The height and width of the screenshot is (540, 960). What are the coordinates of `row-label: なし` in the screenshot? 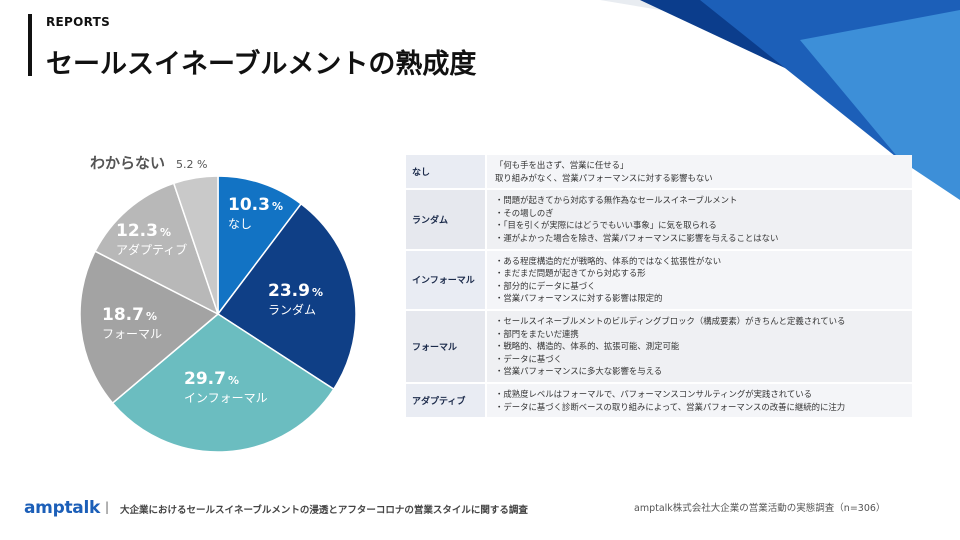 It's located at (446, 173).